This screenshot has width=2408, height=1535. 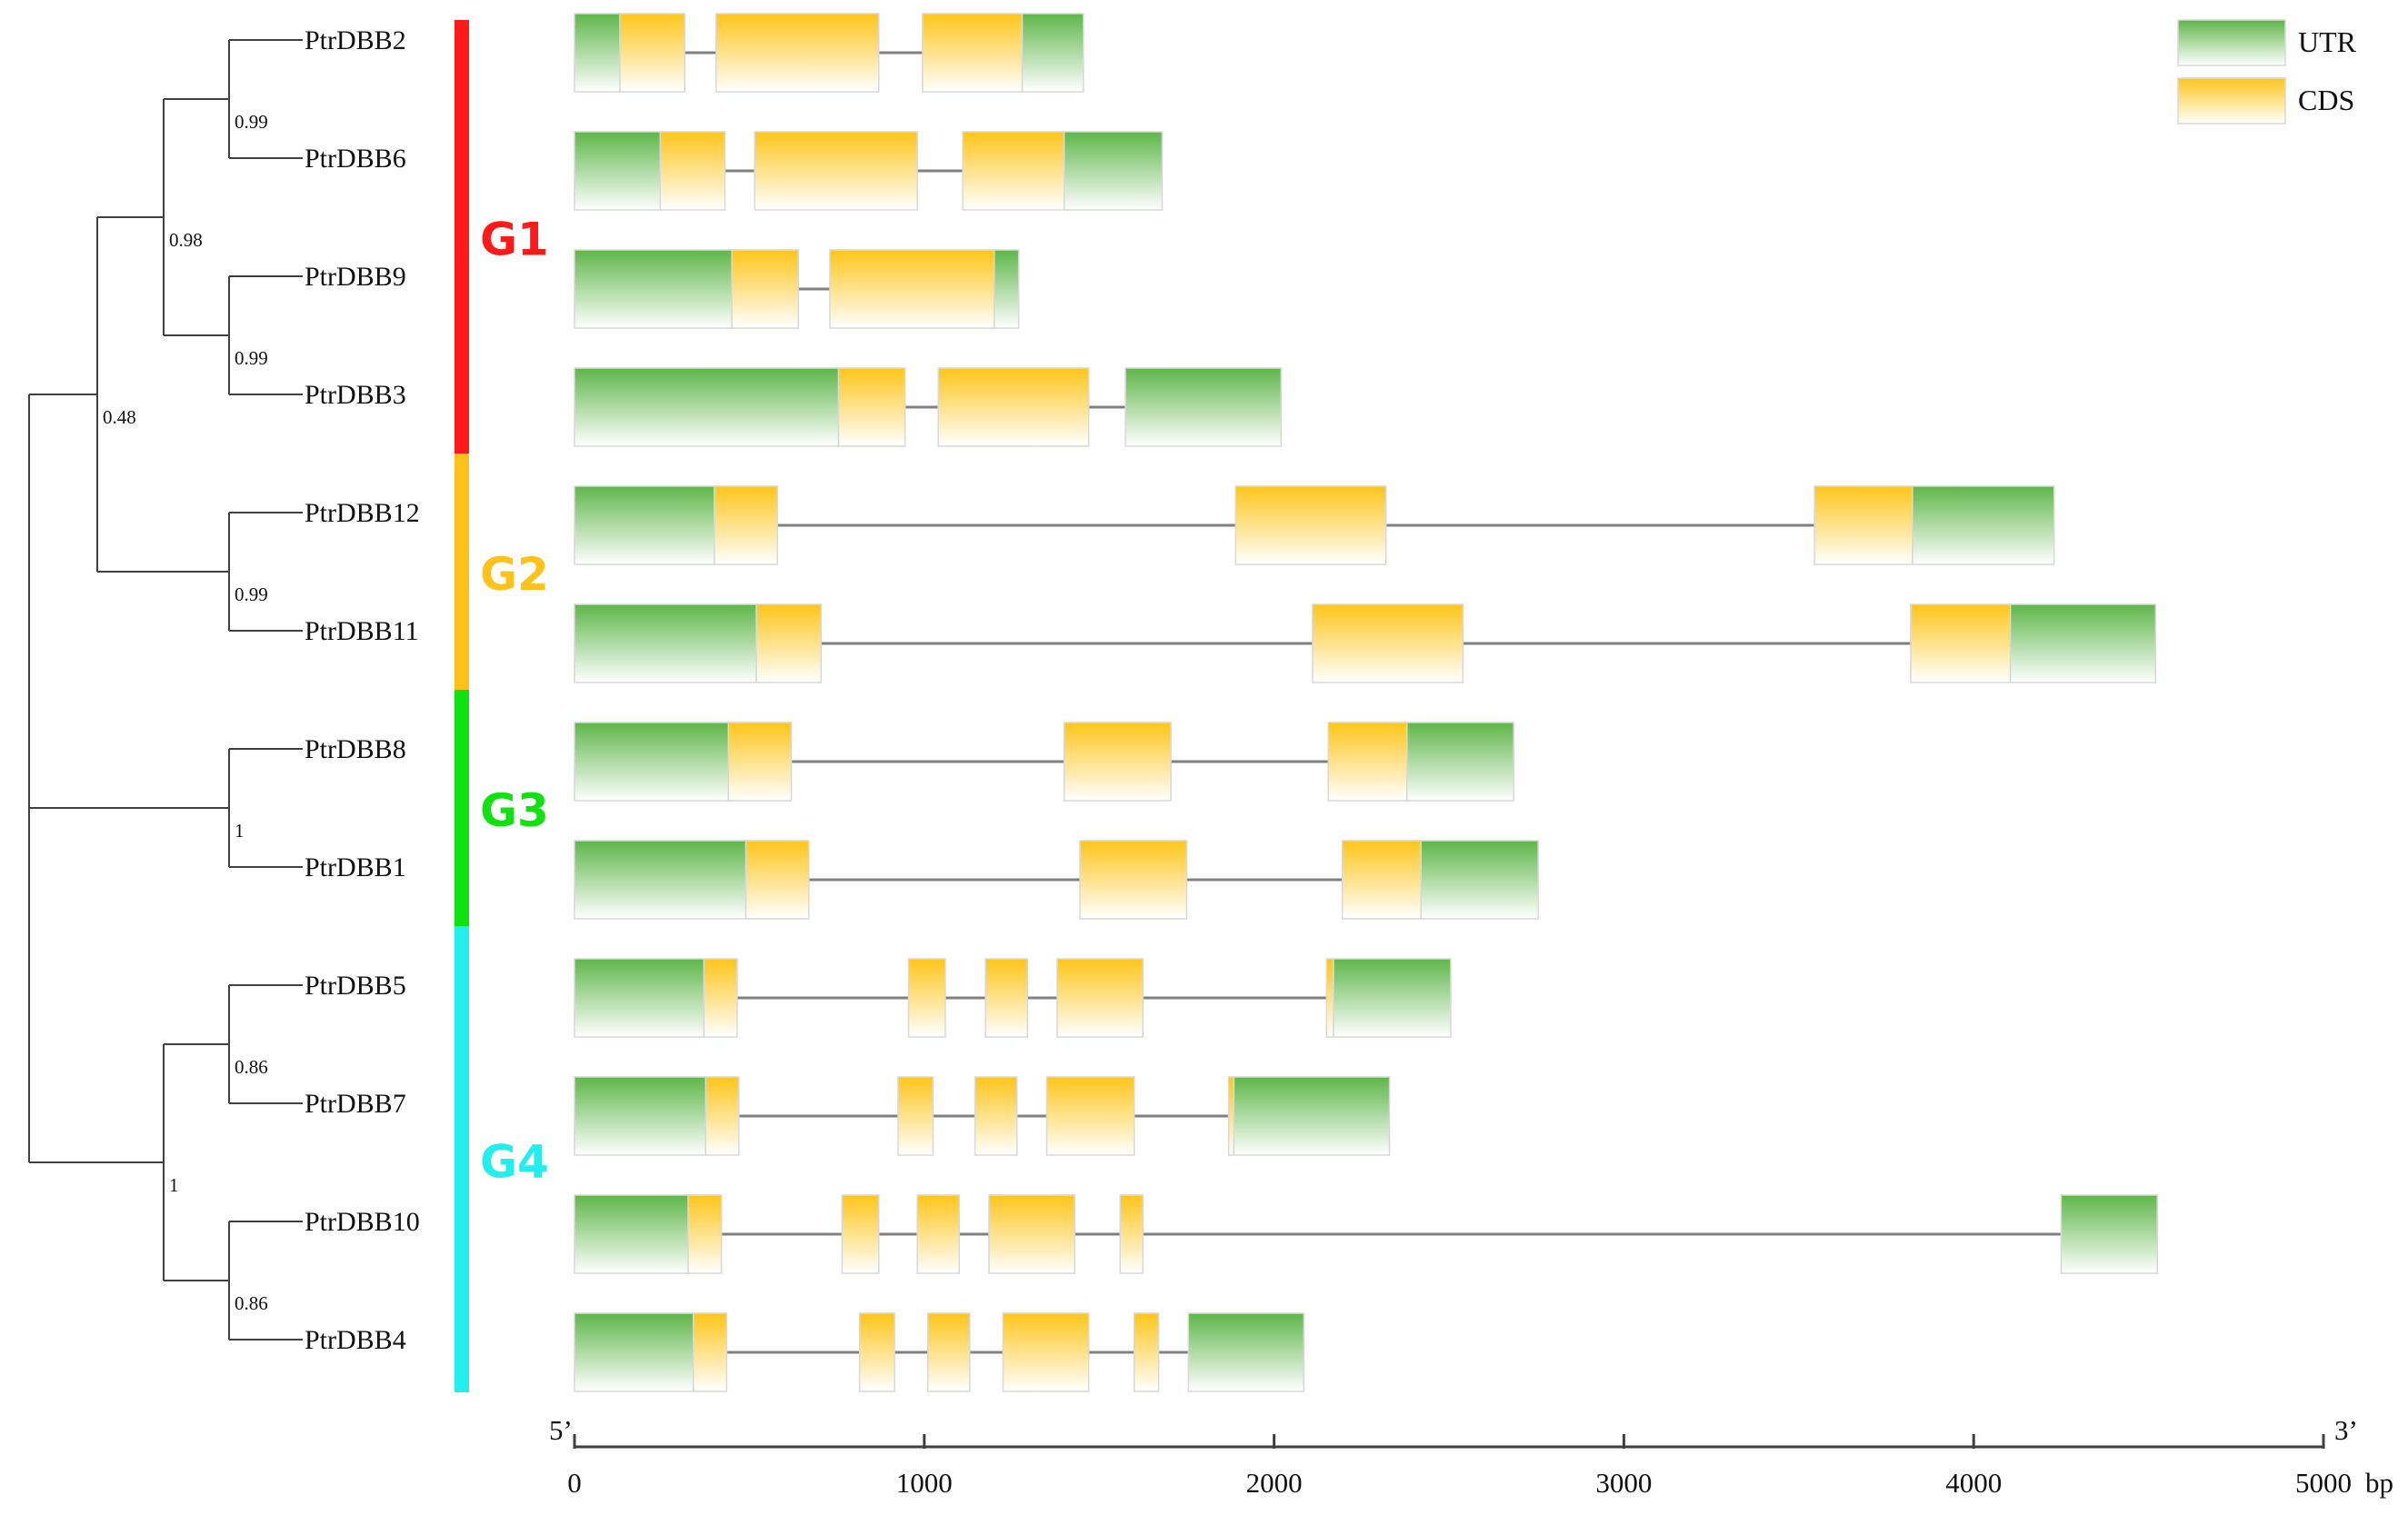 What do you see at coordinates (355, 1340) in the screenshot?
I see `leaf-label: PtrDBB4` at bounding box center [355, 1340].